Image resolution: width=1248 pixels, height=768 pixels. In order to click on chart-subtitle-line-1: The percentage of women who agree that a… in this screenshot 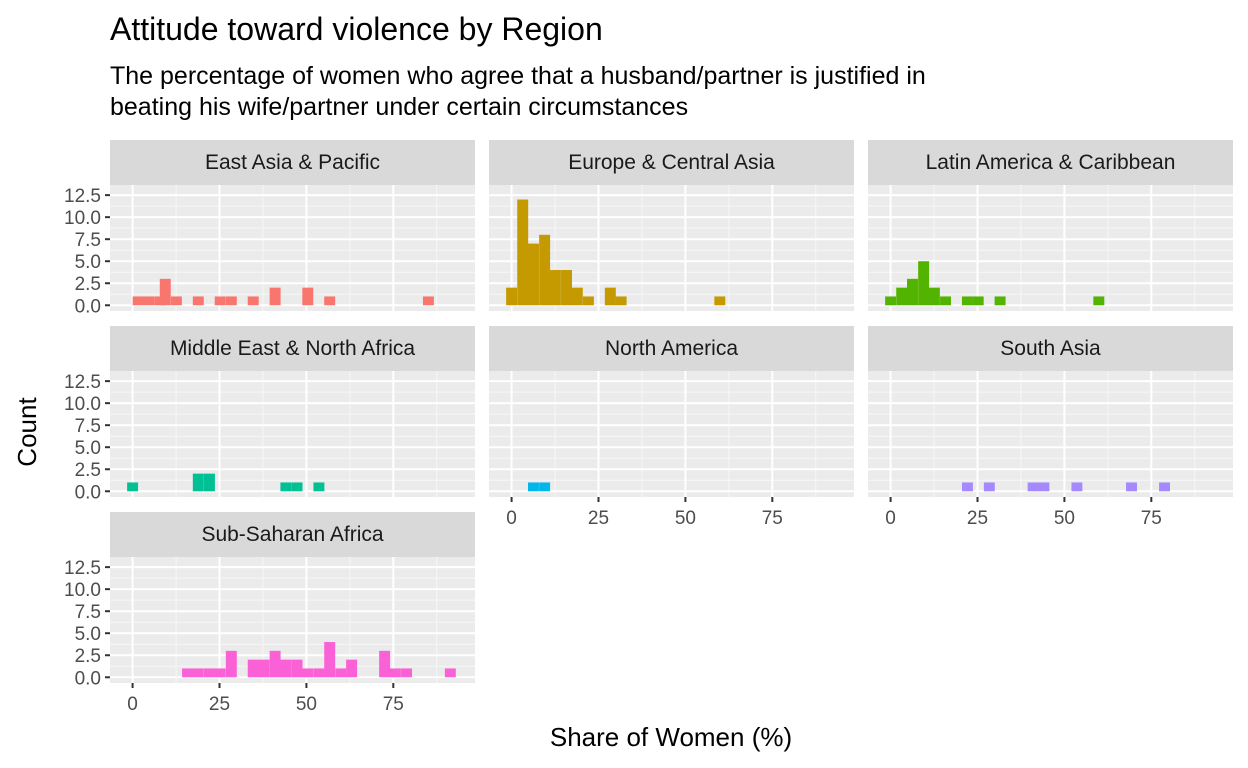, I will do `click(518, 76)`.